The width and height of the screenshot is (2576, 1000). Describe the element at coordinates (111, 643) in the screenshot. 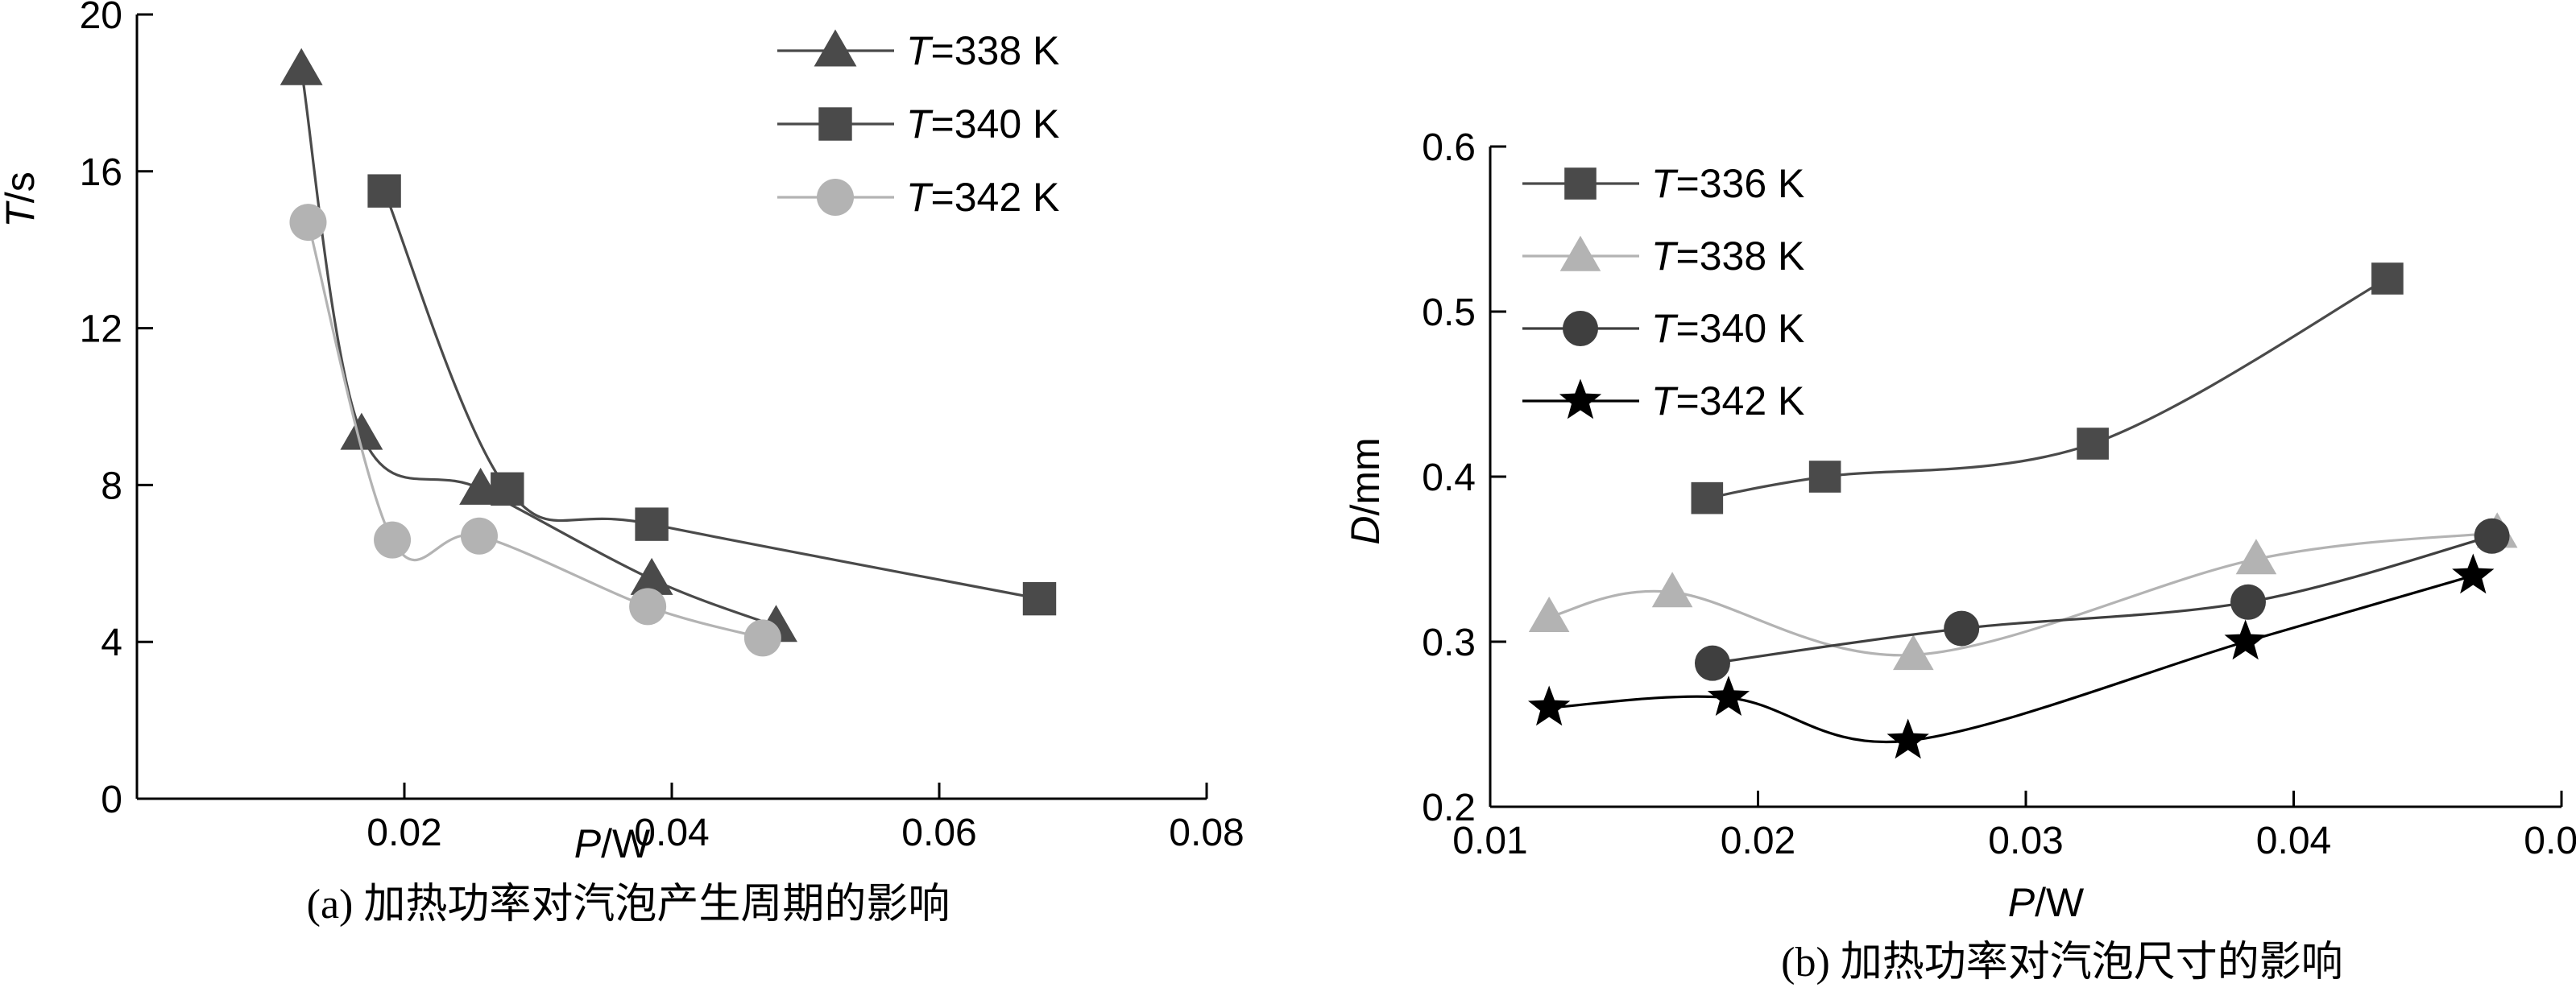

I see `y-tick-label: 4` at that location.